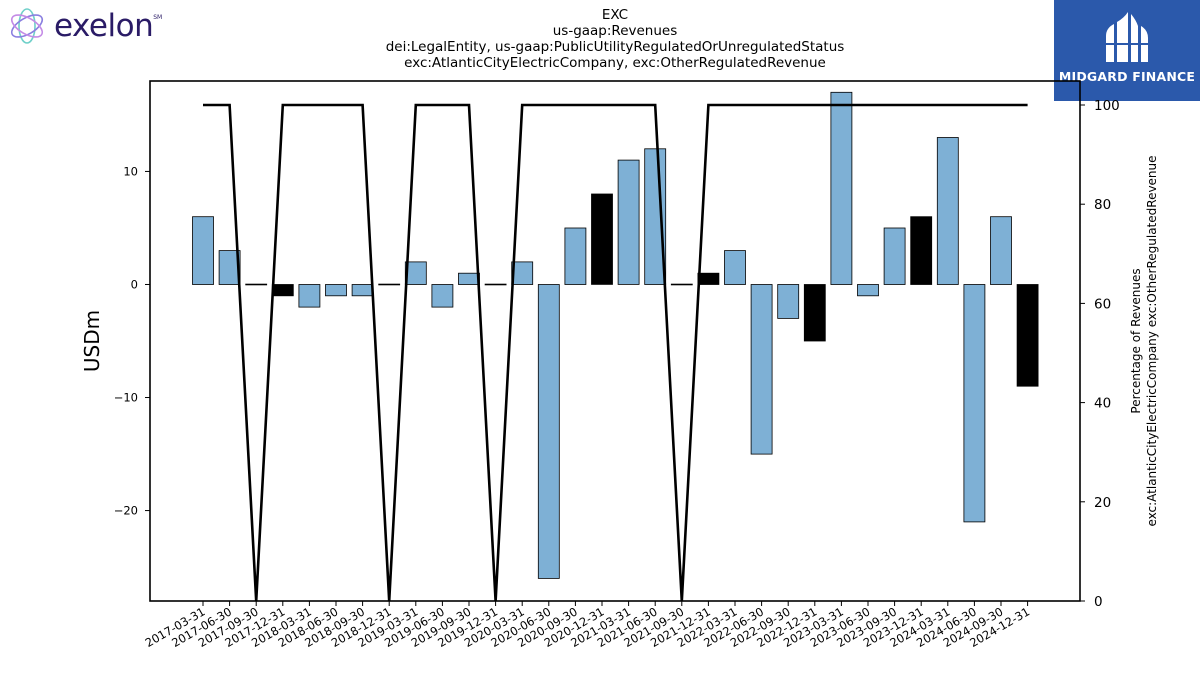 The width and height of the screenshot is (1200, 675). I want to click on y2-tick-label: 60, so click(1102, 304).